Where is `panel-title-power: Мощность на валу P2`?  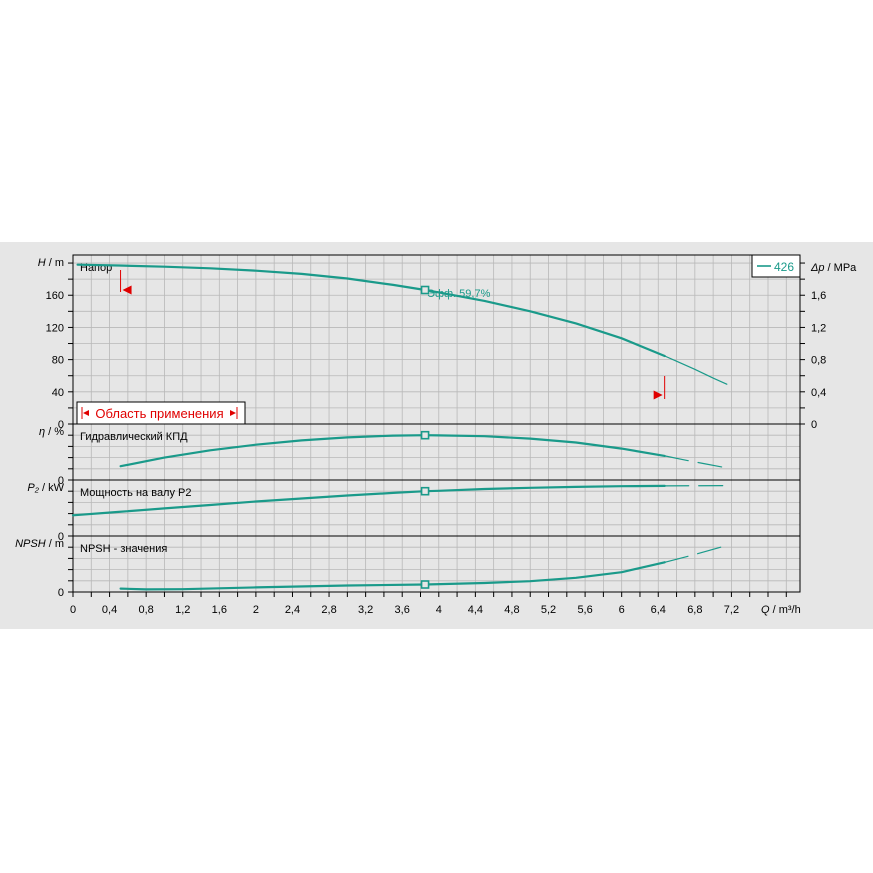
panel-title-power: Мощность на валу P2 is located at coordinates (136, 493).